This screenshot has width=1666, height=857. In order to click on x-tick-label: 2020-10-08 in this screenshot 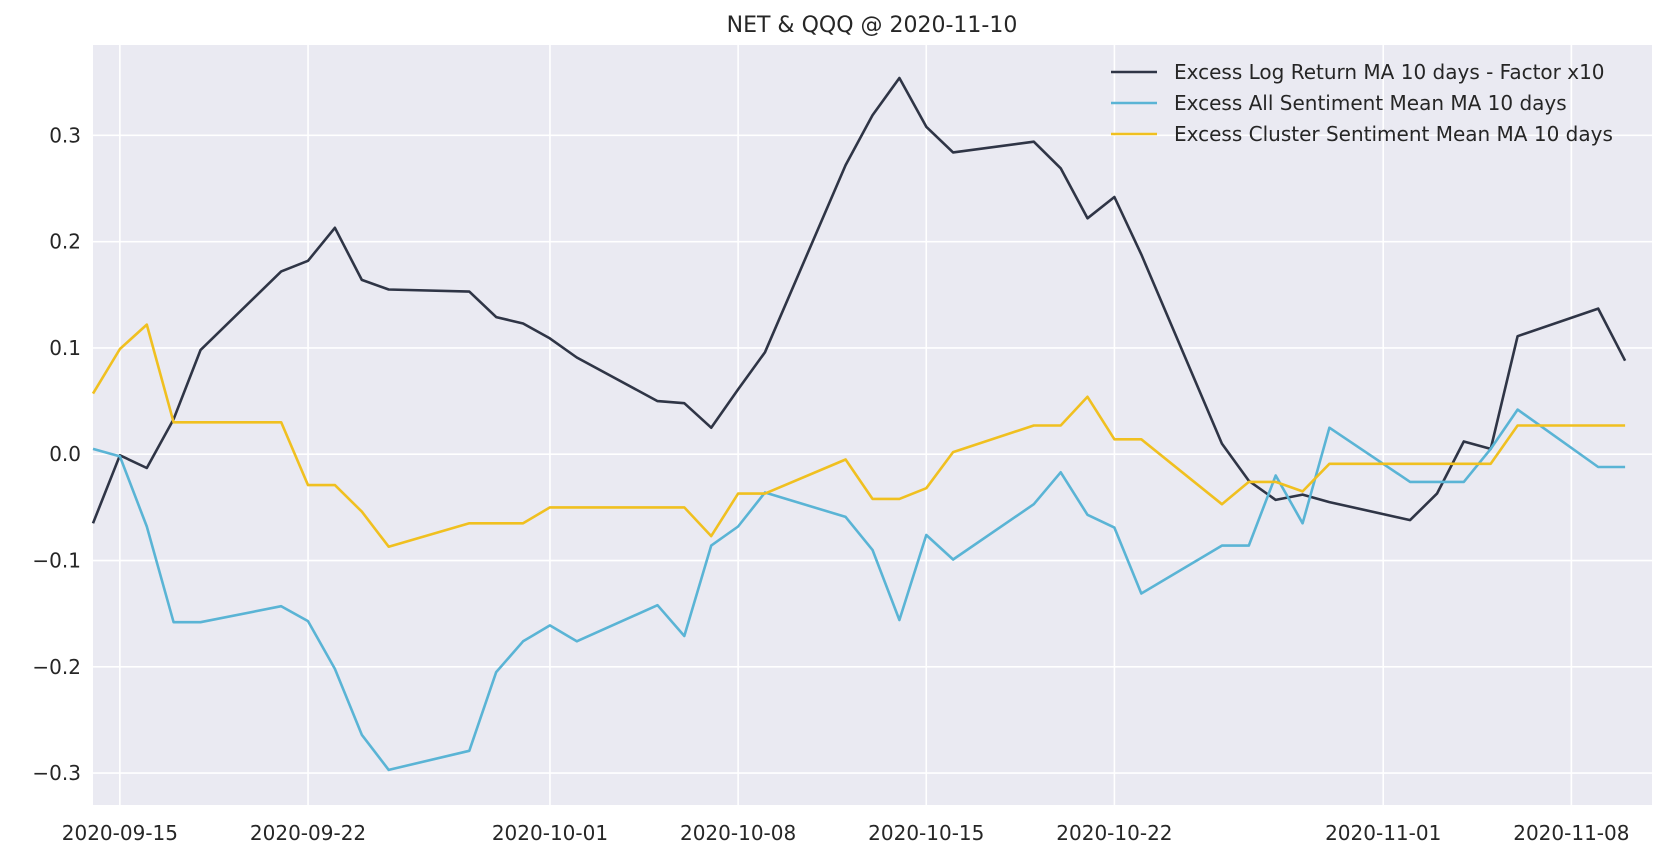, I will do `click(738, 833)`.